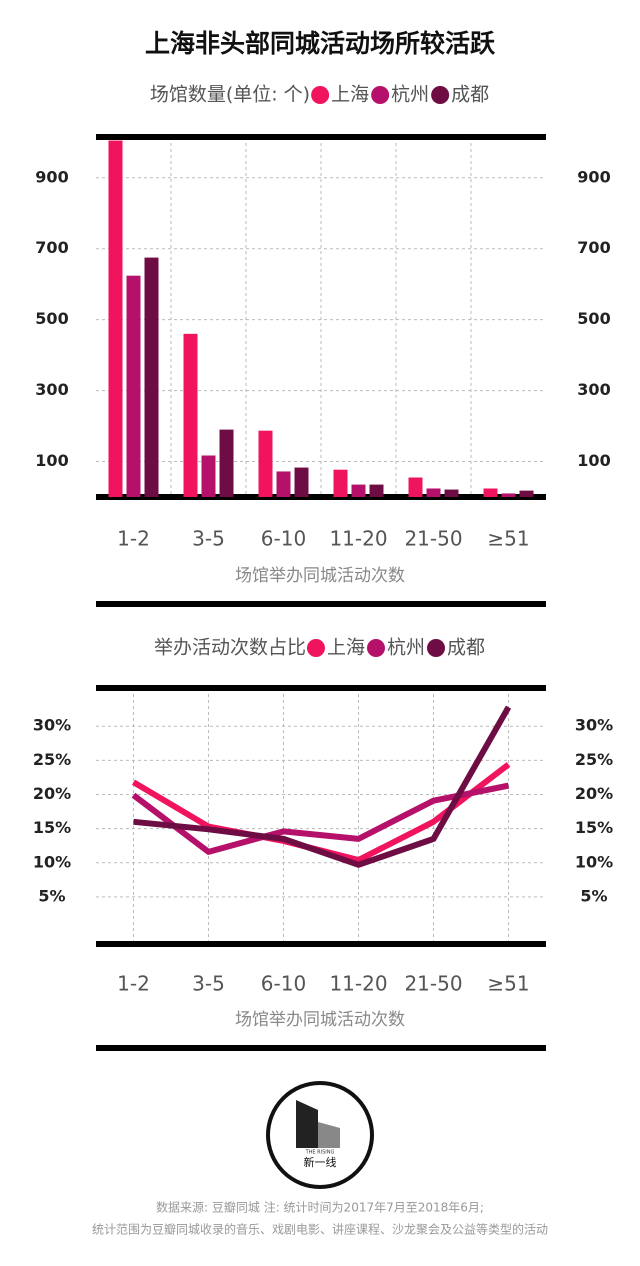 This screenshot has width=640, height=1266. Describe the element at coordinates (320, 1229) in the screenshot. I see `source: 统计范围为豆瓣同城收录的音乐、戏剧电影、讲座课程、沙龙聚会及公益等类型的活动` at that location.